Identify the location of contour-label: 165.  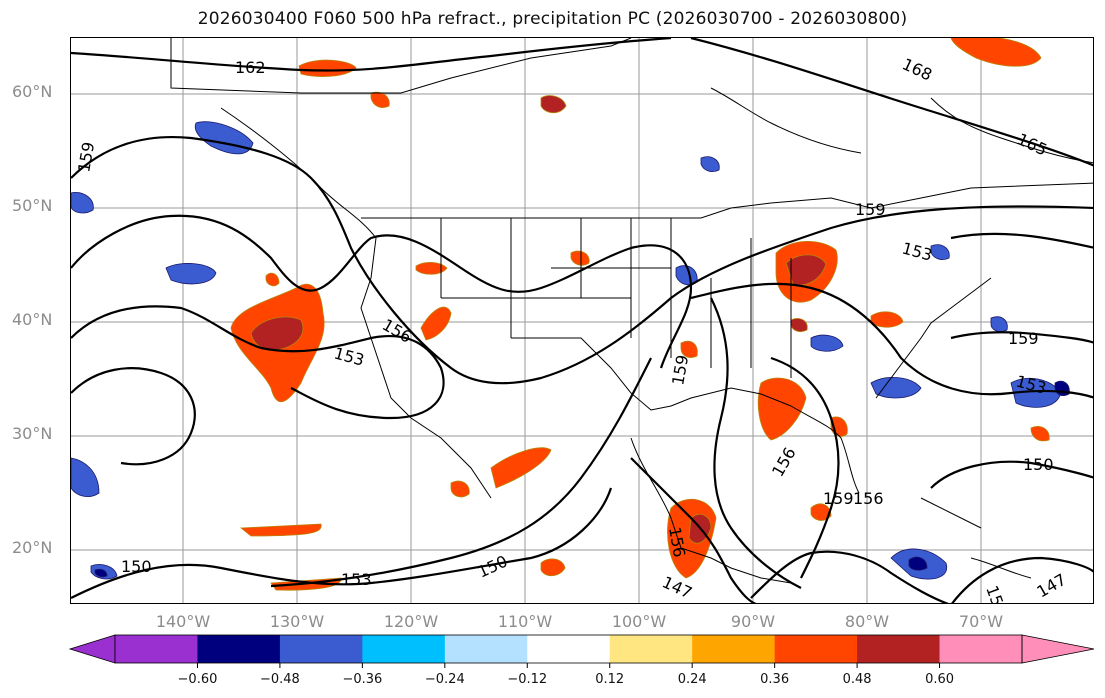
(1032, 144).